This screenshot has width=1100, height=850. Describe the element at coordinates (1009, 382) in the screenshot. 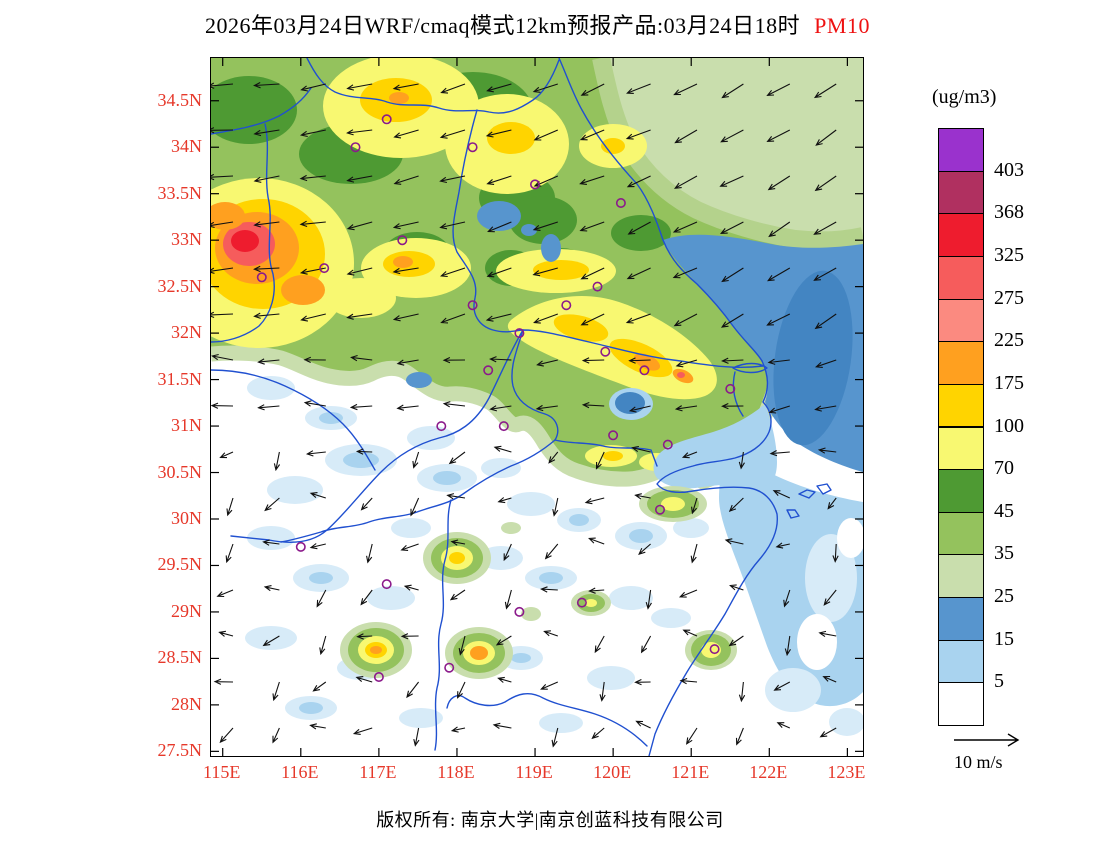

I see `legend-level-label: 175` at that location.